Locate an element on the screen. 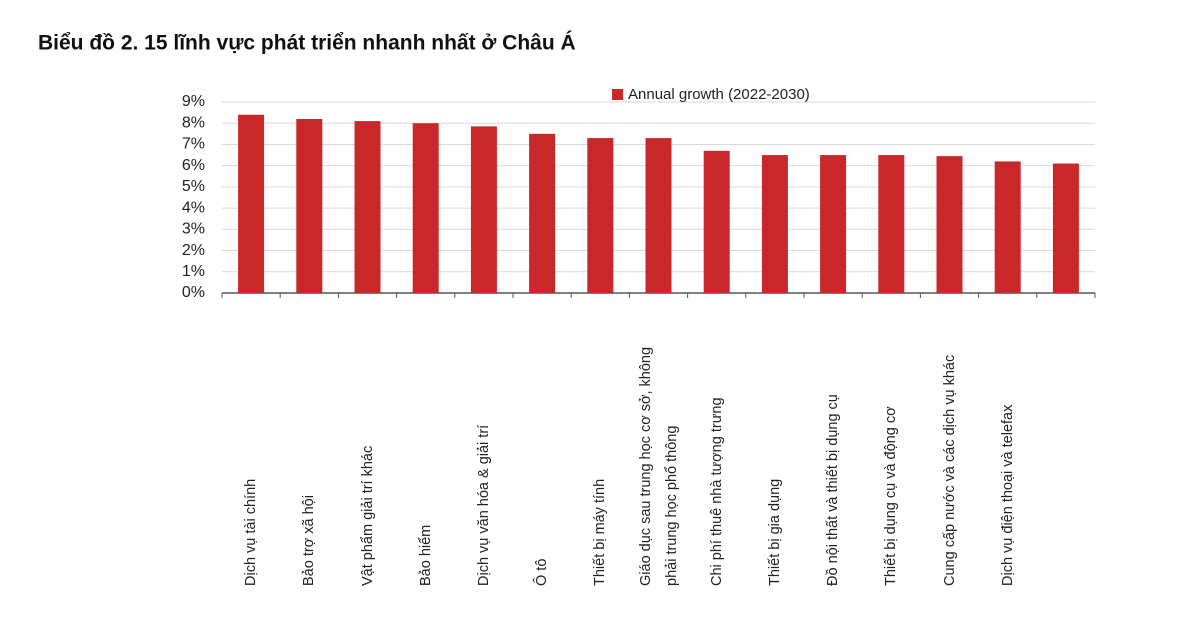 The width and height of the screenshot is (1200, 623). x-tick-label: Dịch vụ tài chính is located at coordinates (251, 532).